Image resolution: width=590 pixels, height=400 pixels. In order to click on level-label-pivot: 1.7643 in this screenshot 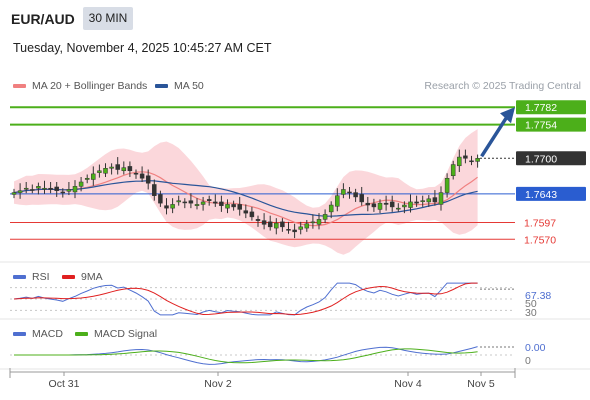, I will do `click(541, 195)`.